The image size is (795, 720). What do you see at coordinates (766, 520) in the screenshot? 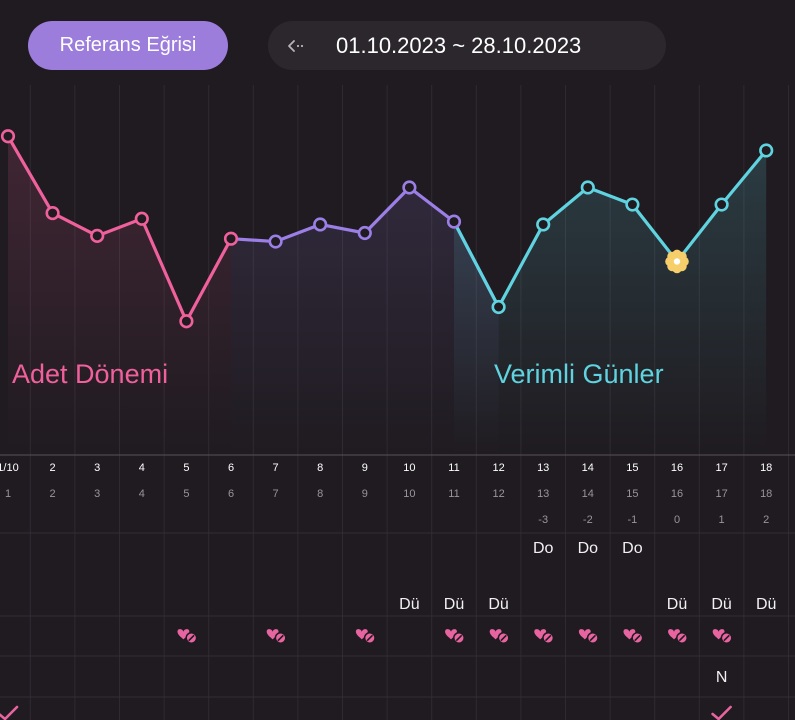
I see `ovulation-offset-label: 2` at bounding box center [766, 520].